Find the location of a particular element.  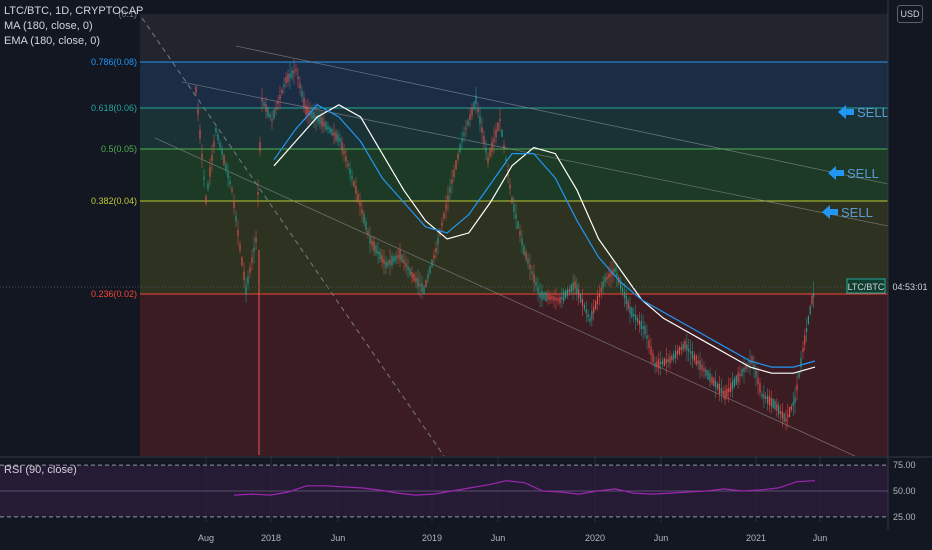

fib-level-label: 0.382(0.04) is located at coordinates (114, 201).